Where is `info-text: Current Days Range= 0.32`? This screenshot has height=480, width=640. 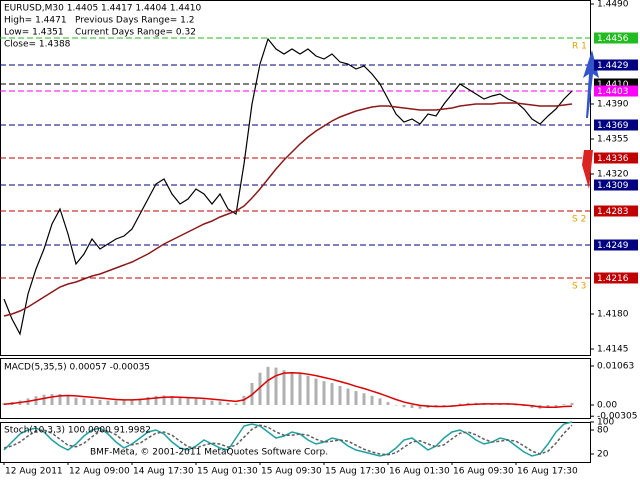 info-text: Current Days Range= 0.32 is located at coordinates (135, 33).